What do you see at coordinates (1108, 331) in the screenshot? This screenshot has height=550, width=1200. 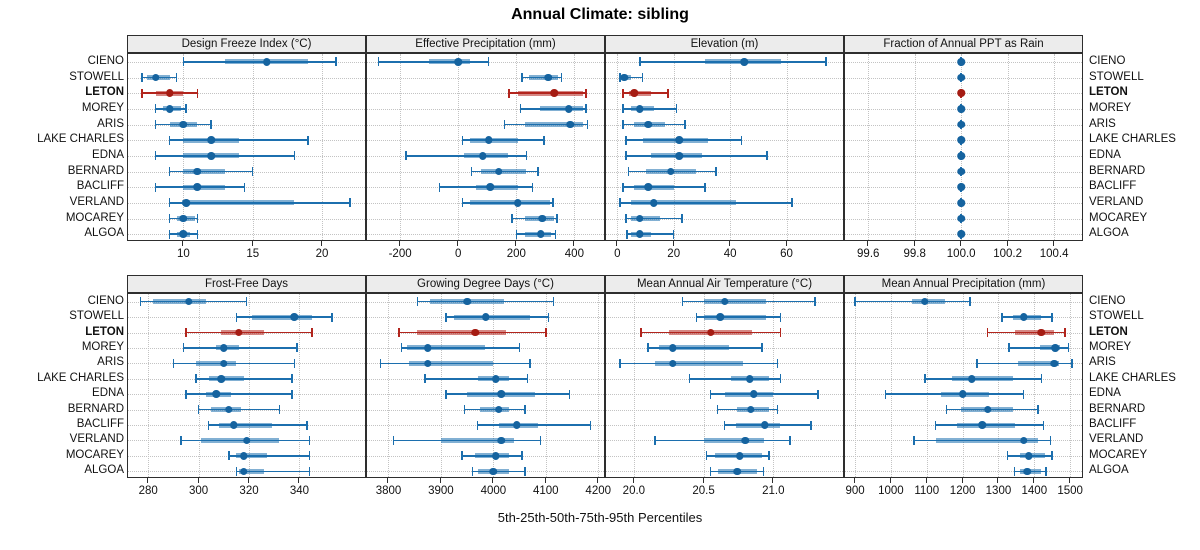 I see `row-label-leton: LETON` at bounding box center [1108, 331].